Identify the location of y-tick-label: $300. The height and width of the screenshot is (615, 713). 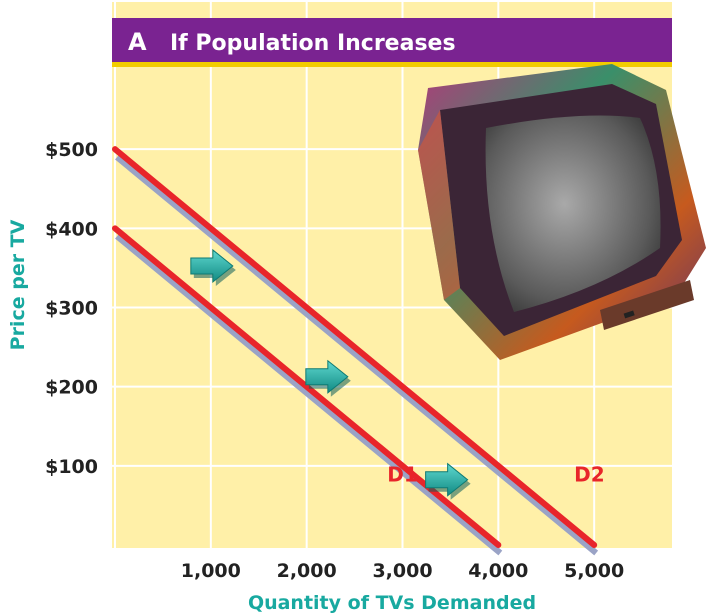
(71, 309).